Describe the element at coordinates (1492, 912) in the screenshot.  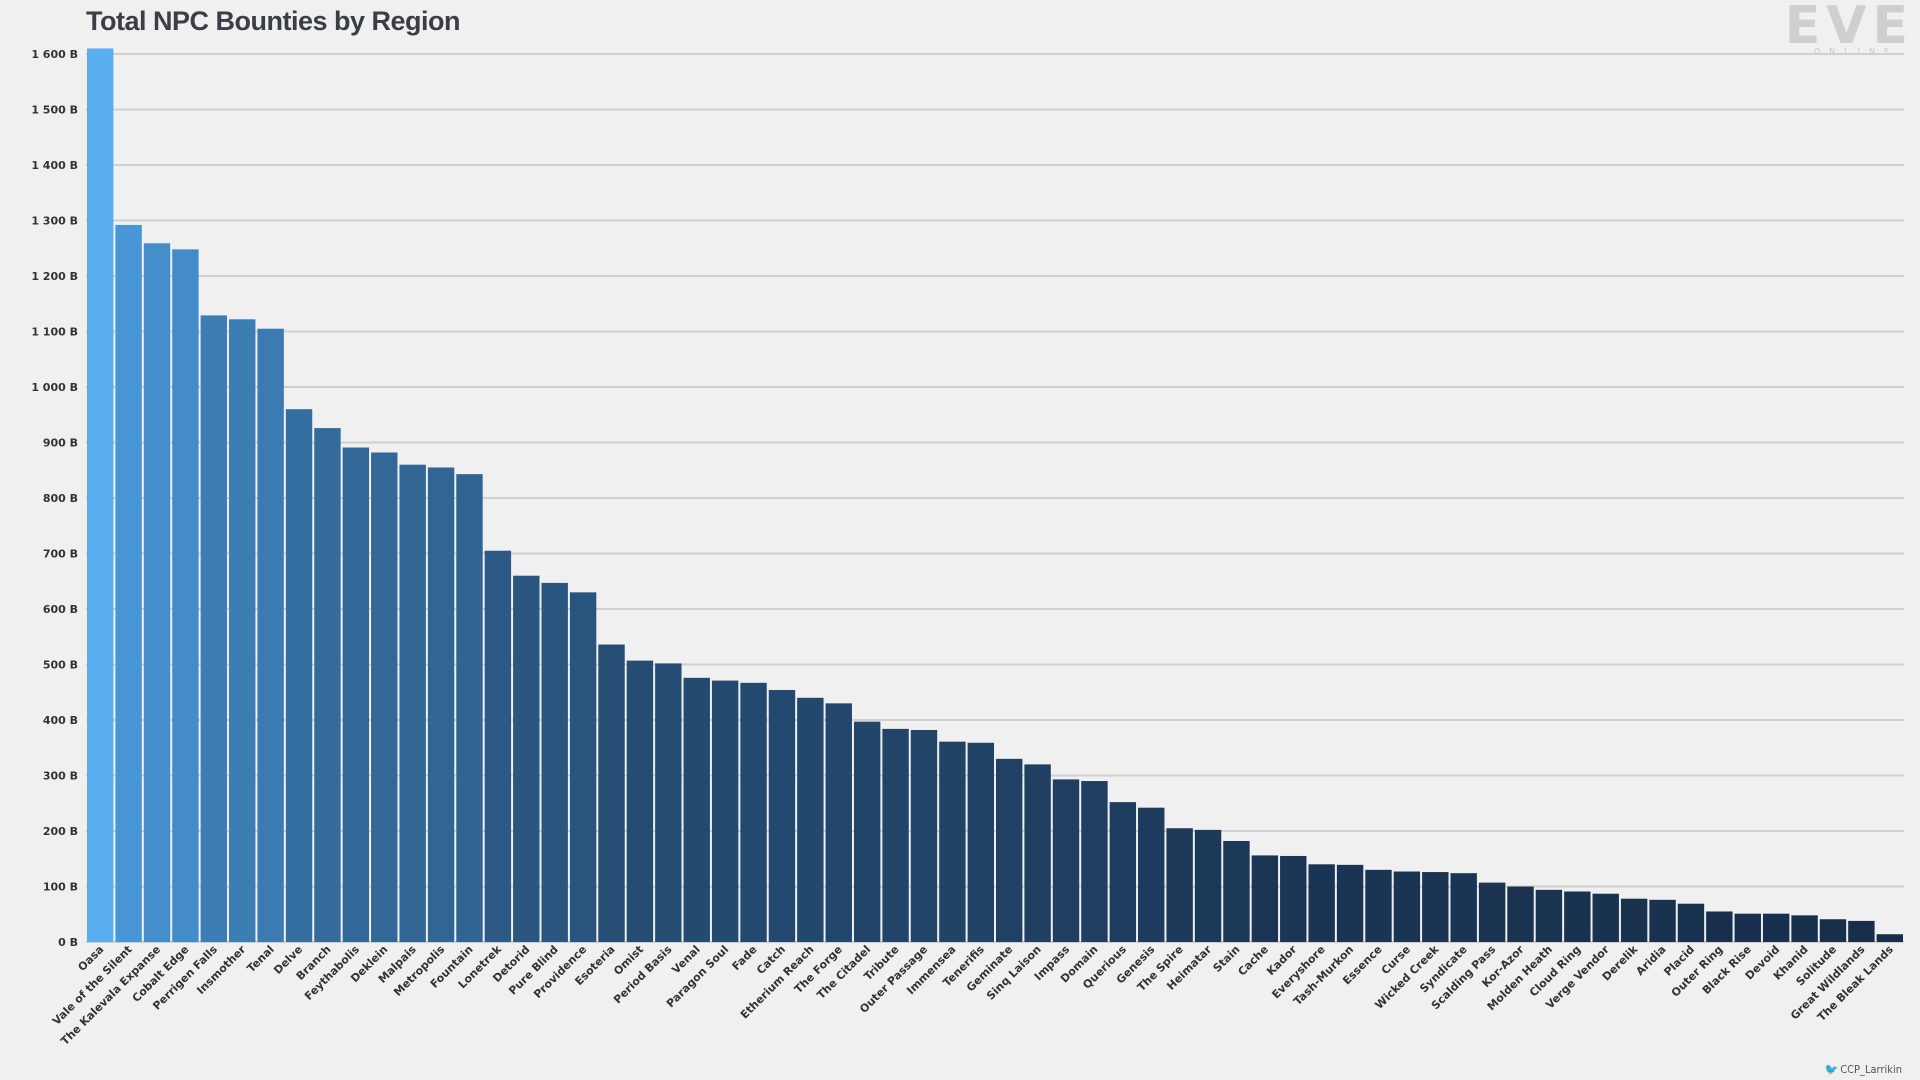
I see `bar-scalding-pass` at that location.